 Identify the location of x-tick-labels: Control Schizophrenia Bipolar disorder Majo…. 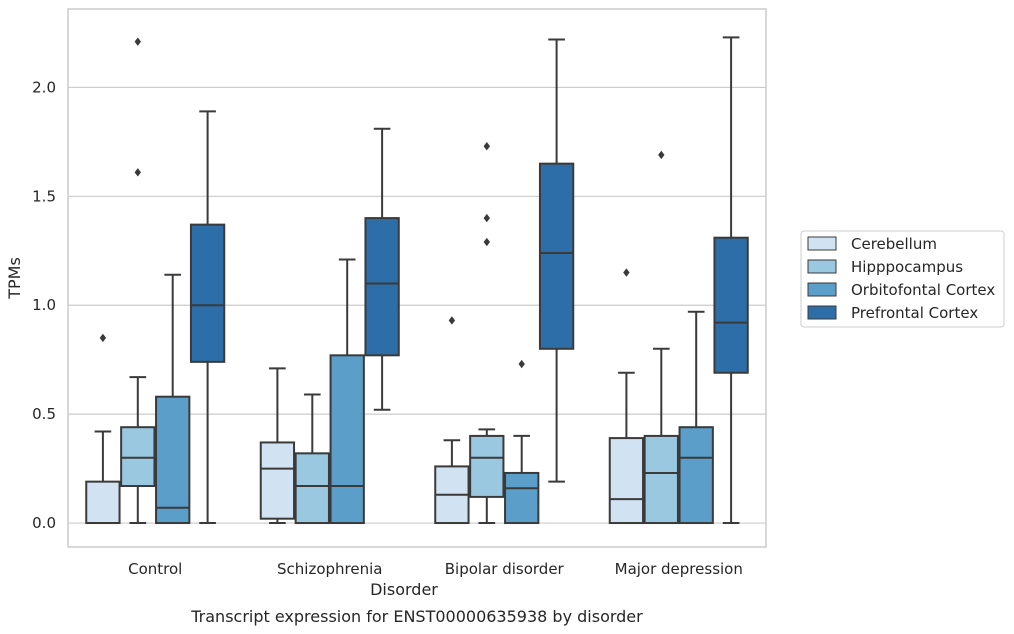
(435, 569).